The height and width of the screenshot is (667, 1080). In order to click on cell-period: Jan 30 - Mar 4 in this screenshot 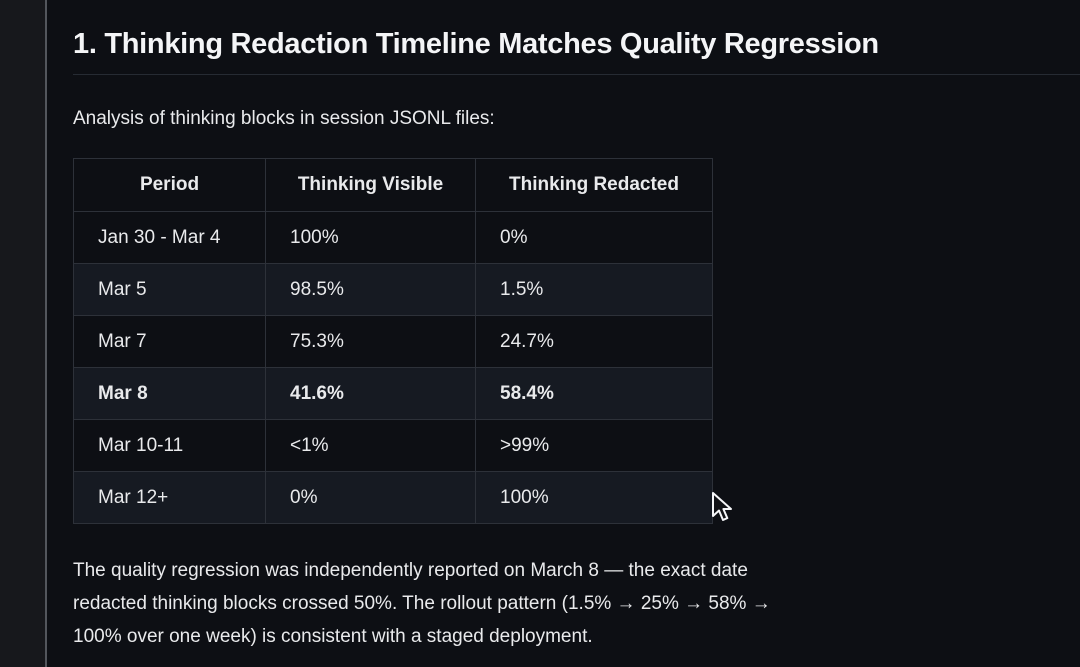, I will do `click(169, 237)`.